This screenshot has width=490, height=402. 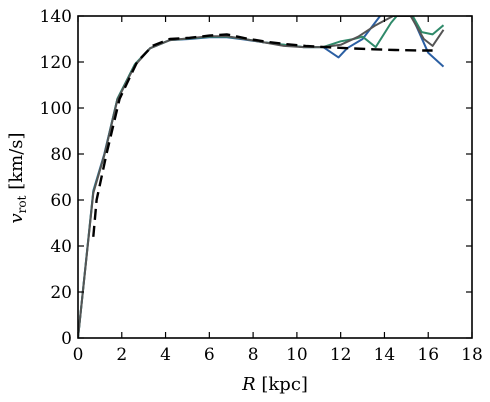 What do you see at coordinates (278, 355) in the screenshot?
I see `x-tick-labels: 0 2 4 6 8 10 12 14 16 18` at bounding box center [278, 355].